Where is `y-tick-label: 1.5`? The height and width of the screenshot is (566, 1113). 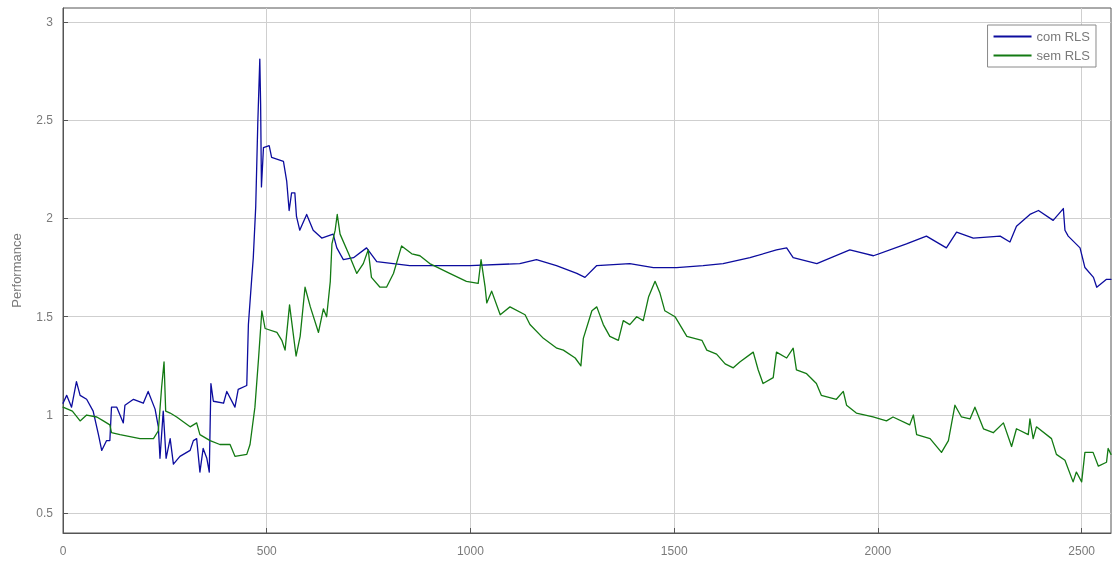
y-tick-label: 1.5 is located at coordinates (45, 316).